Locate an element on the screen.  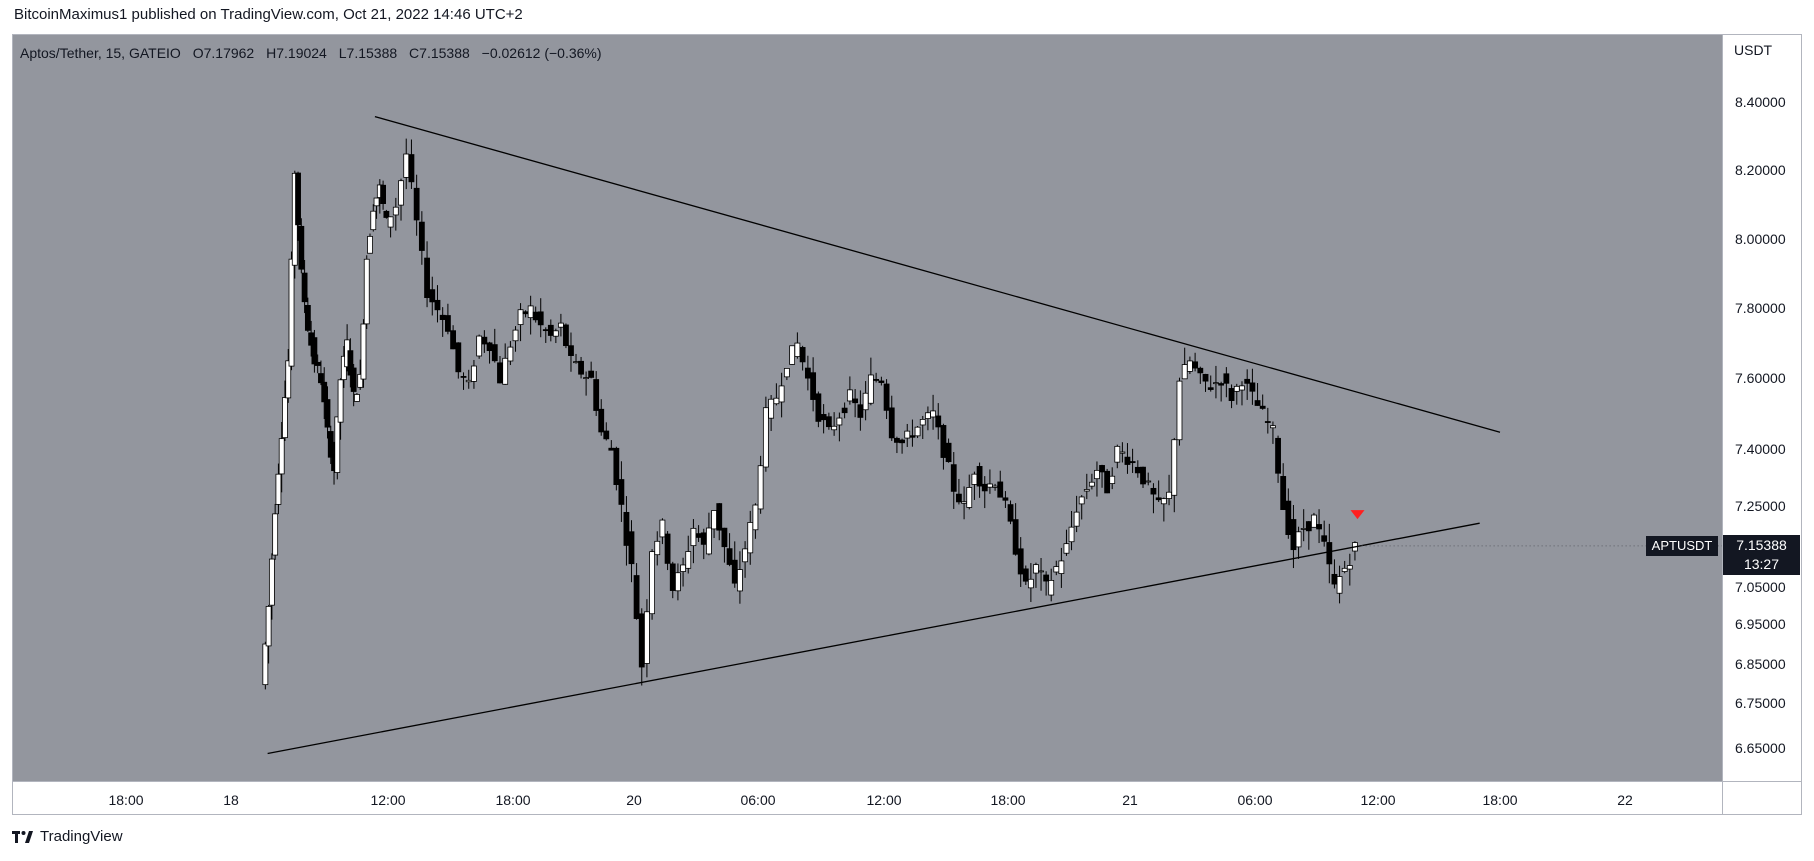
time-tick: 20 is located at coordinates (634, 800).